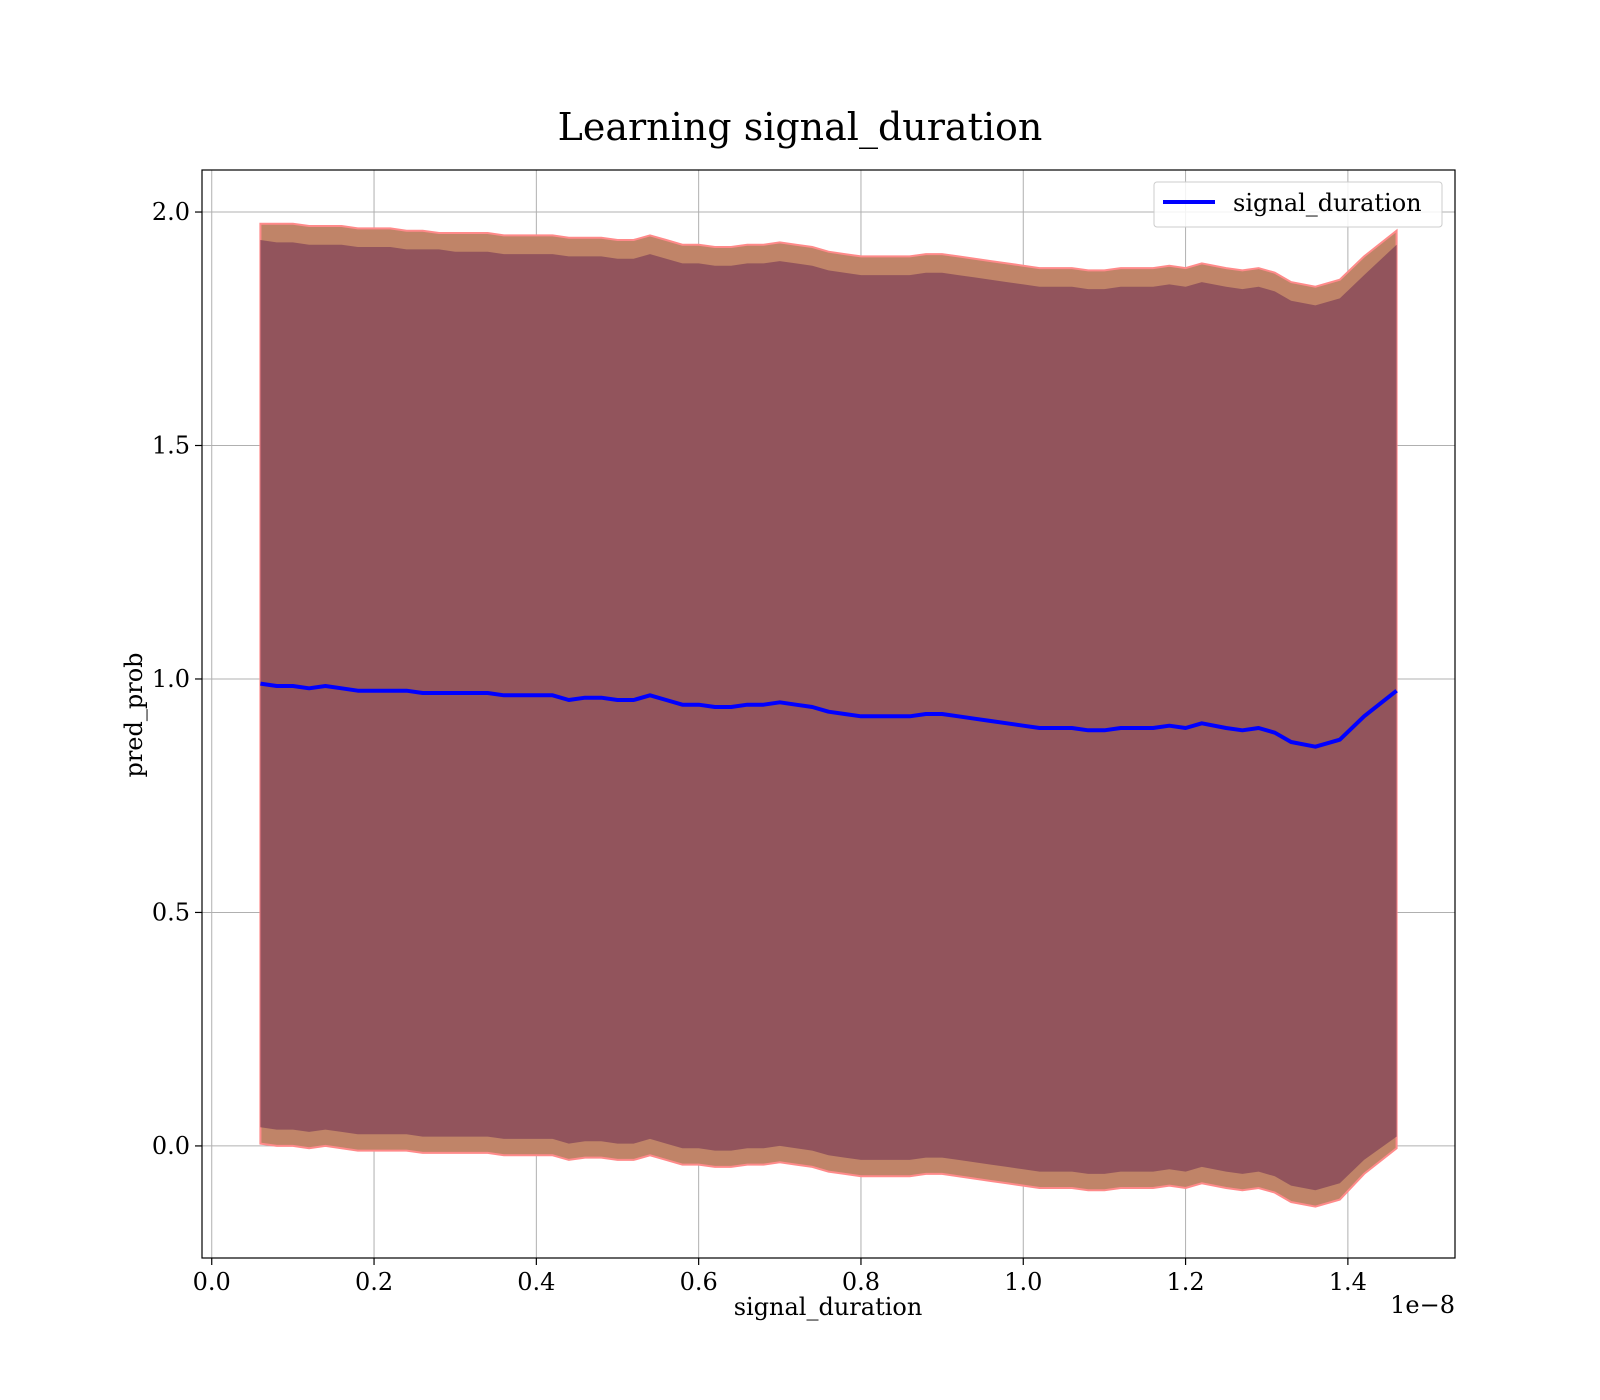  Describe the element at coordinates (828, 1307) in the screenshot. I see `x-axis-label: signal_duration` at that location.